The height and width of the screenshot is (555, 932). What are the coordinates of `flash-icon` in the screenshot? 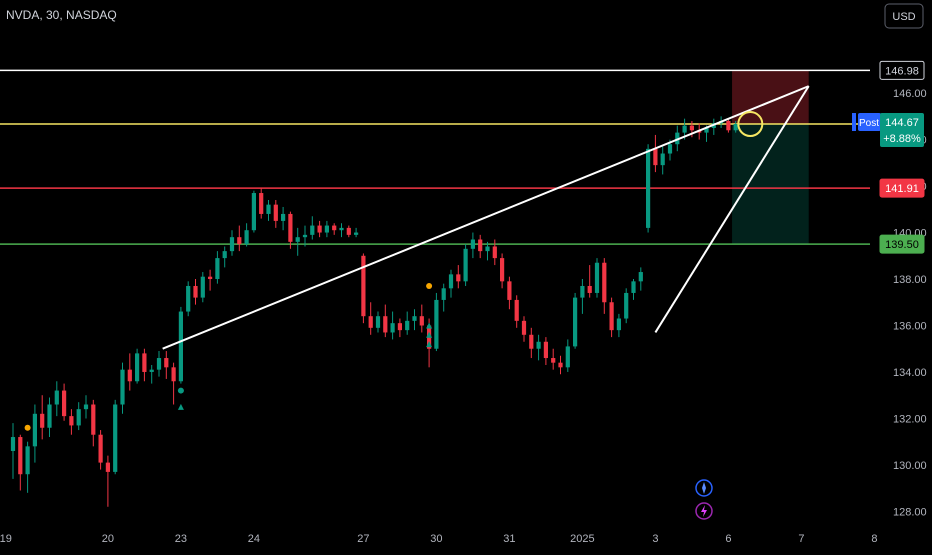 It's located at (704, 511).